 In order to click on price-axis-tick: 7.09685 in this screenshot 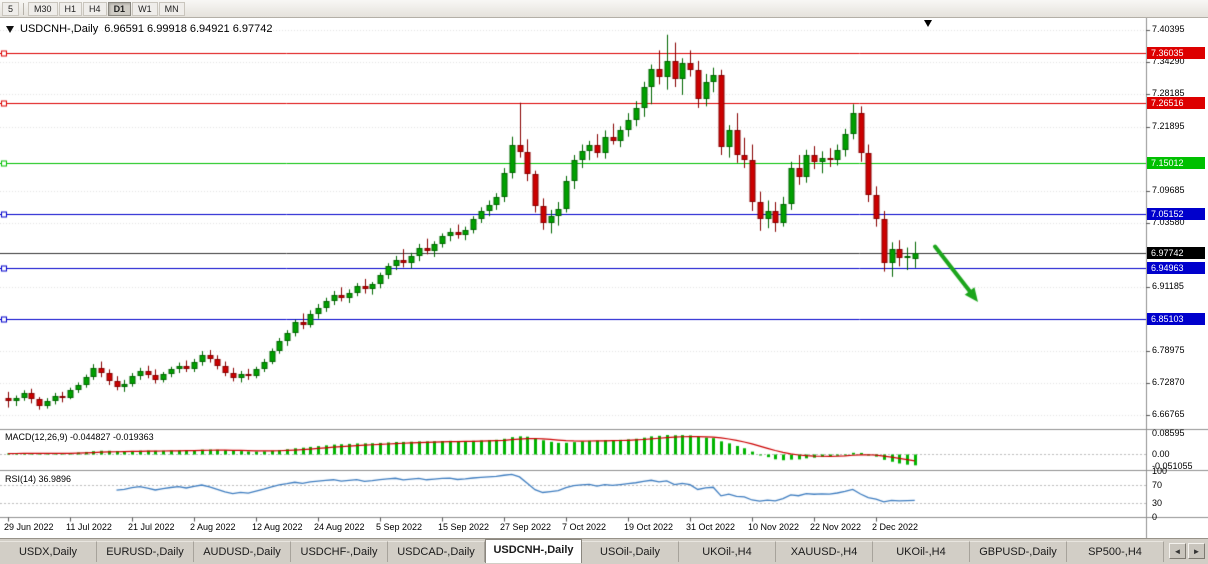, I will do `click(1168, 190)`.